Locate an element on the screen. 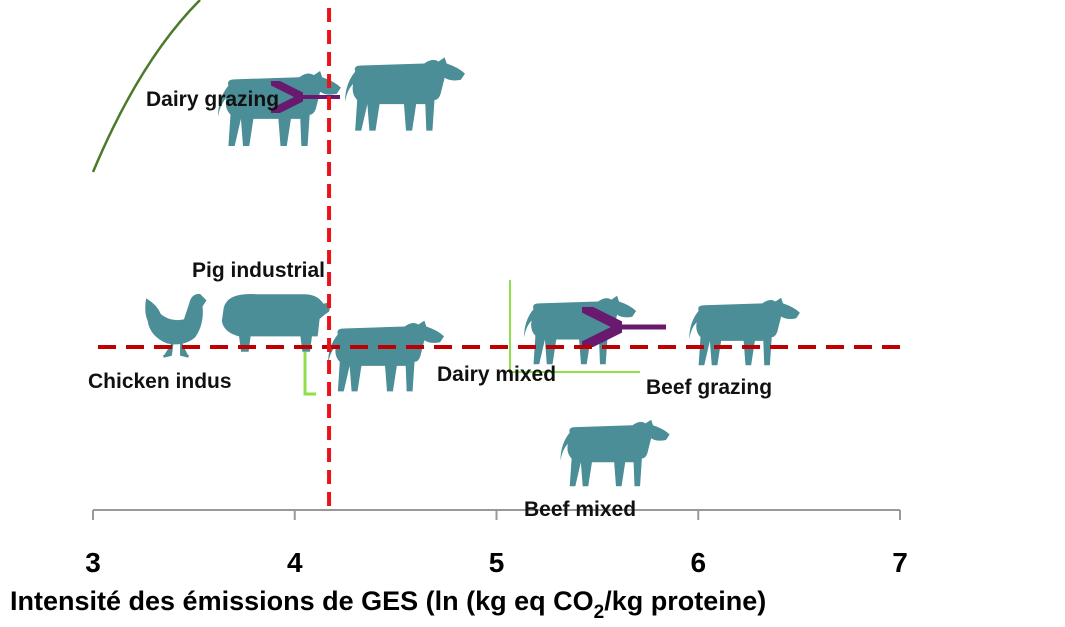 Image resolution: width=1065 pixels, height=627 pixels. x-tick-label: 3 is located at coordinates (93, 562).